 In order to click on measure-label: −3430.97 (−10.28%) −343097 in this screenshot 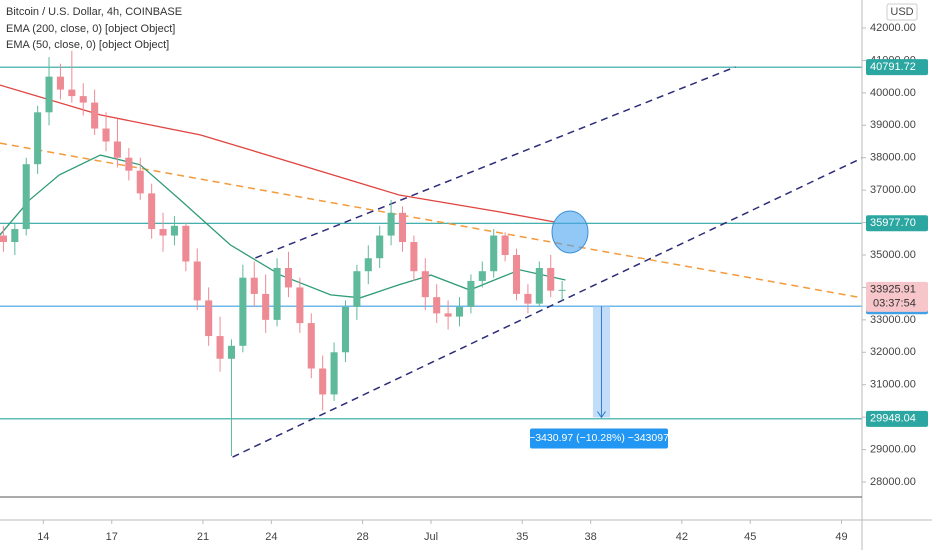, I will do `click(599, 438)`.